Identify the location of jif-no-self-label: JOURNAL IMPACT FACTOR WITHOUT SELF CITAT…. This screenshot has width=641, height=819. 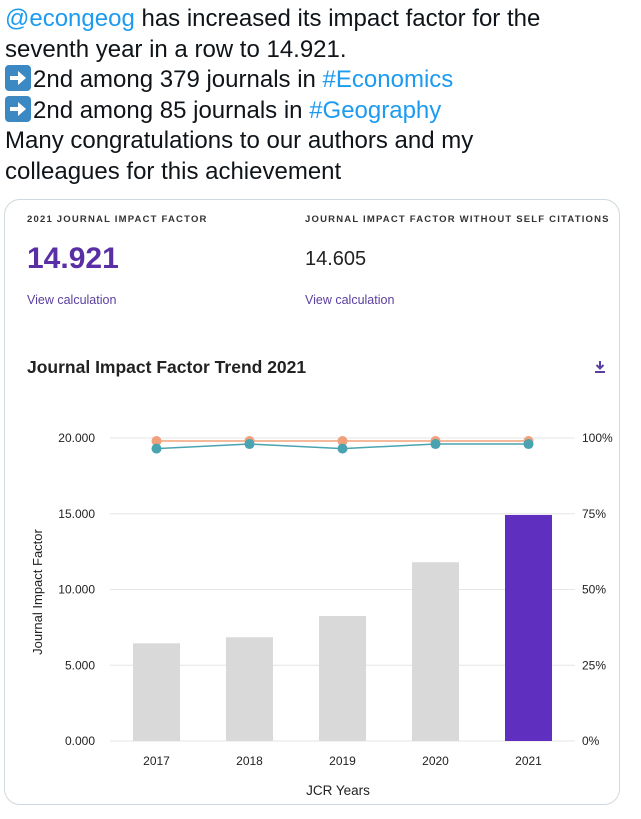
(457, 219).